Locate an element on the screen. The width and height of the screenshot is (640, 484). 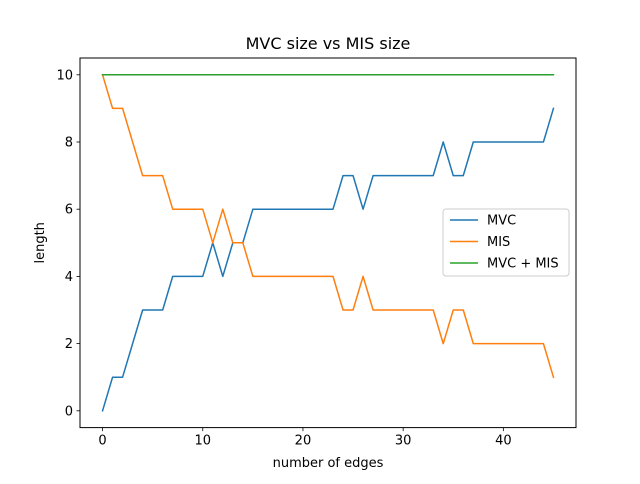
legend-label: MVC is located at coordinates (501, 221).